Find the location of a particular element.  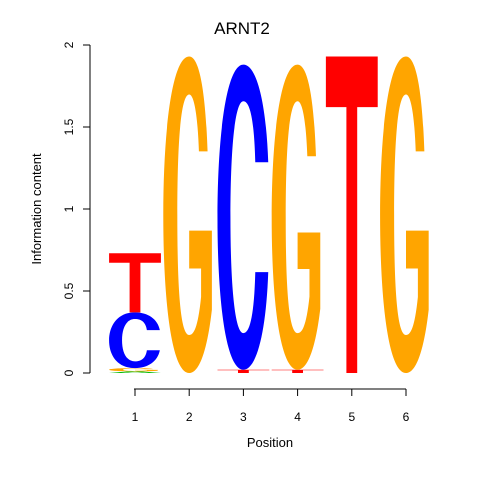

y-tick-label: 0 is located at coordinates (69, 372).